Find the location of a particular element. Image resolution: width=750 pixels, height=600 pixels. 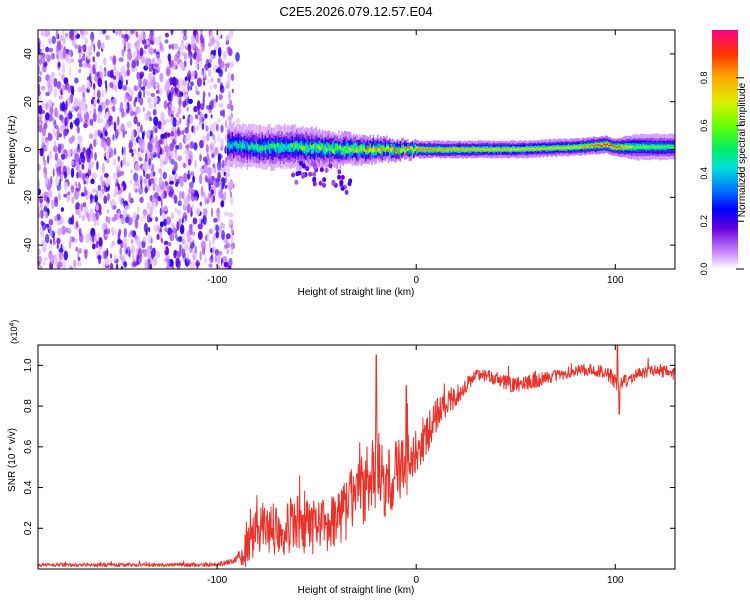

x-tick-label: 0 is located at coordinates (416, 580).